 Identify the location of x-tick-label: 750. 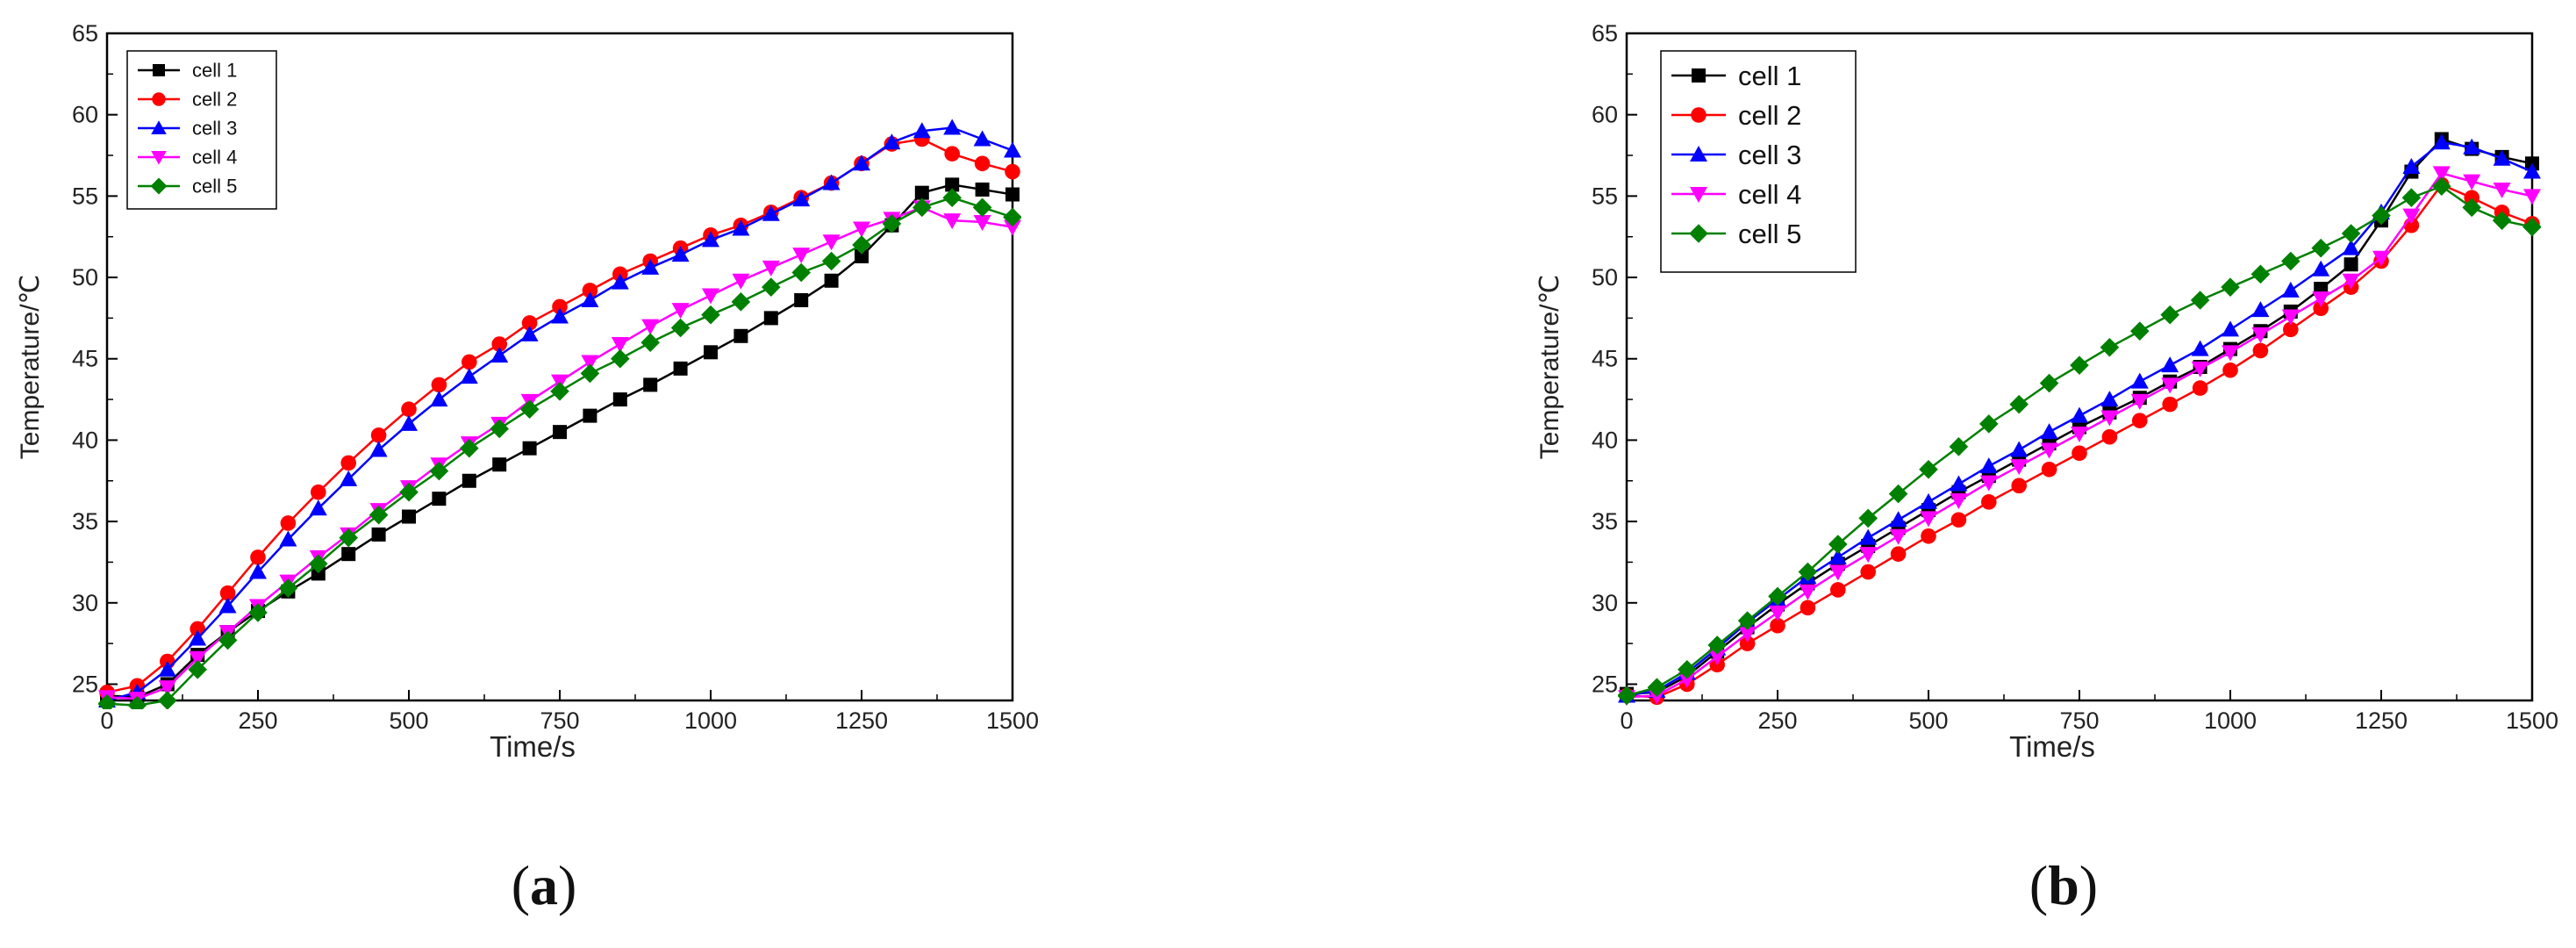
(559, 721).